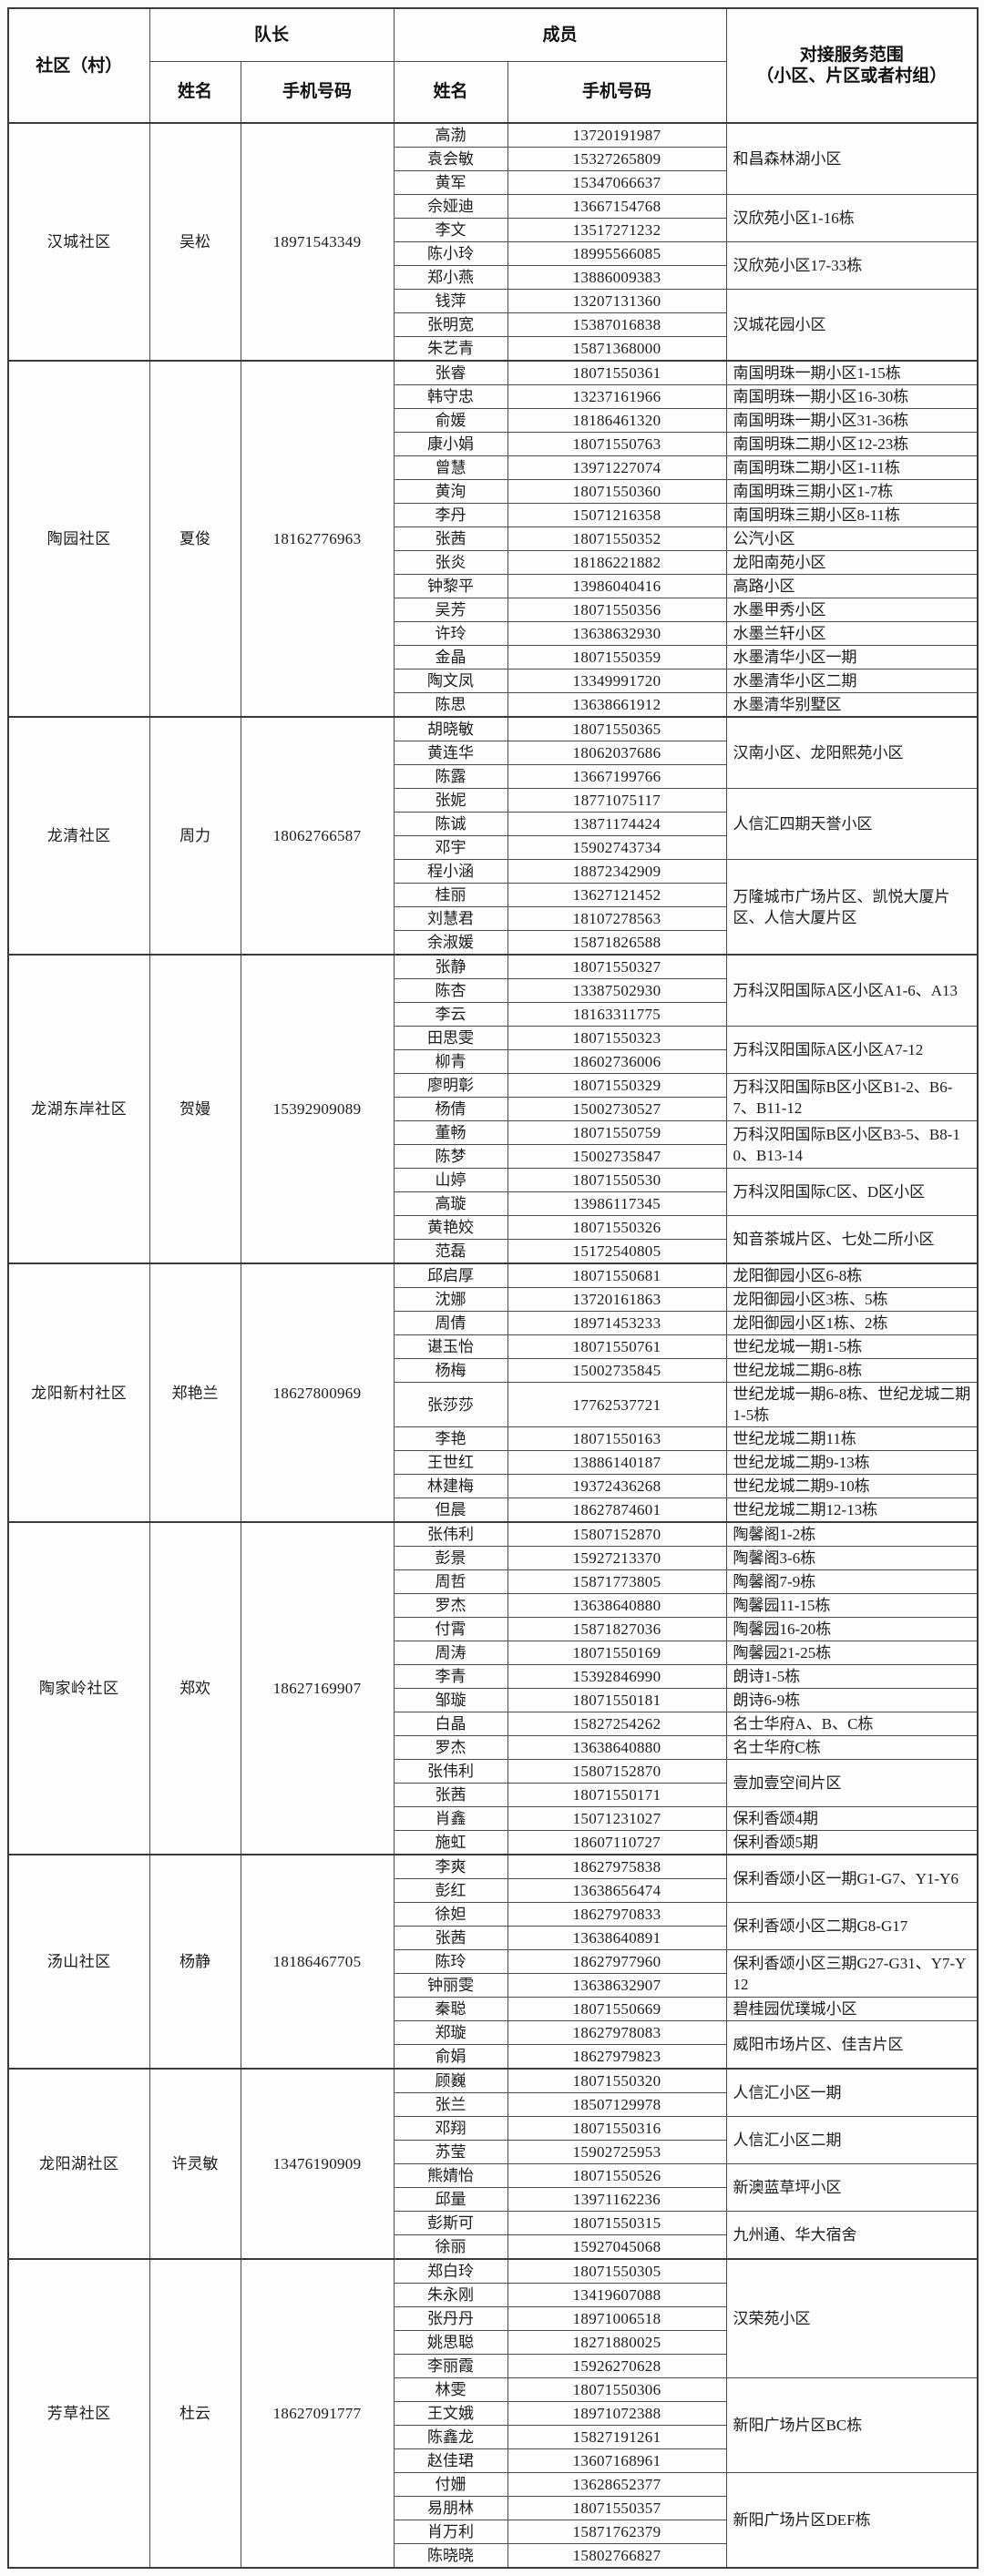  What do you see at coordinates (852, 1629) in the screenshot?
I see `scope-cell: 陶馨园16-20栋` at bounding box center [852, 1629].